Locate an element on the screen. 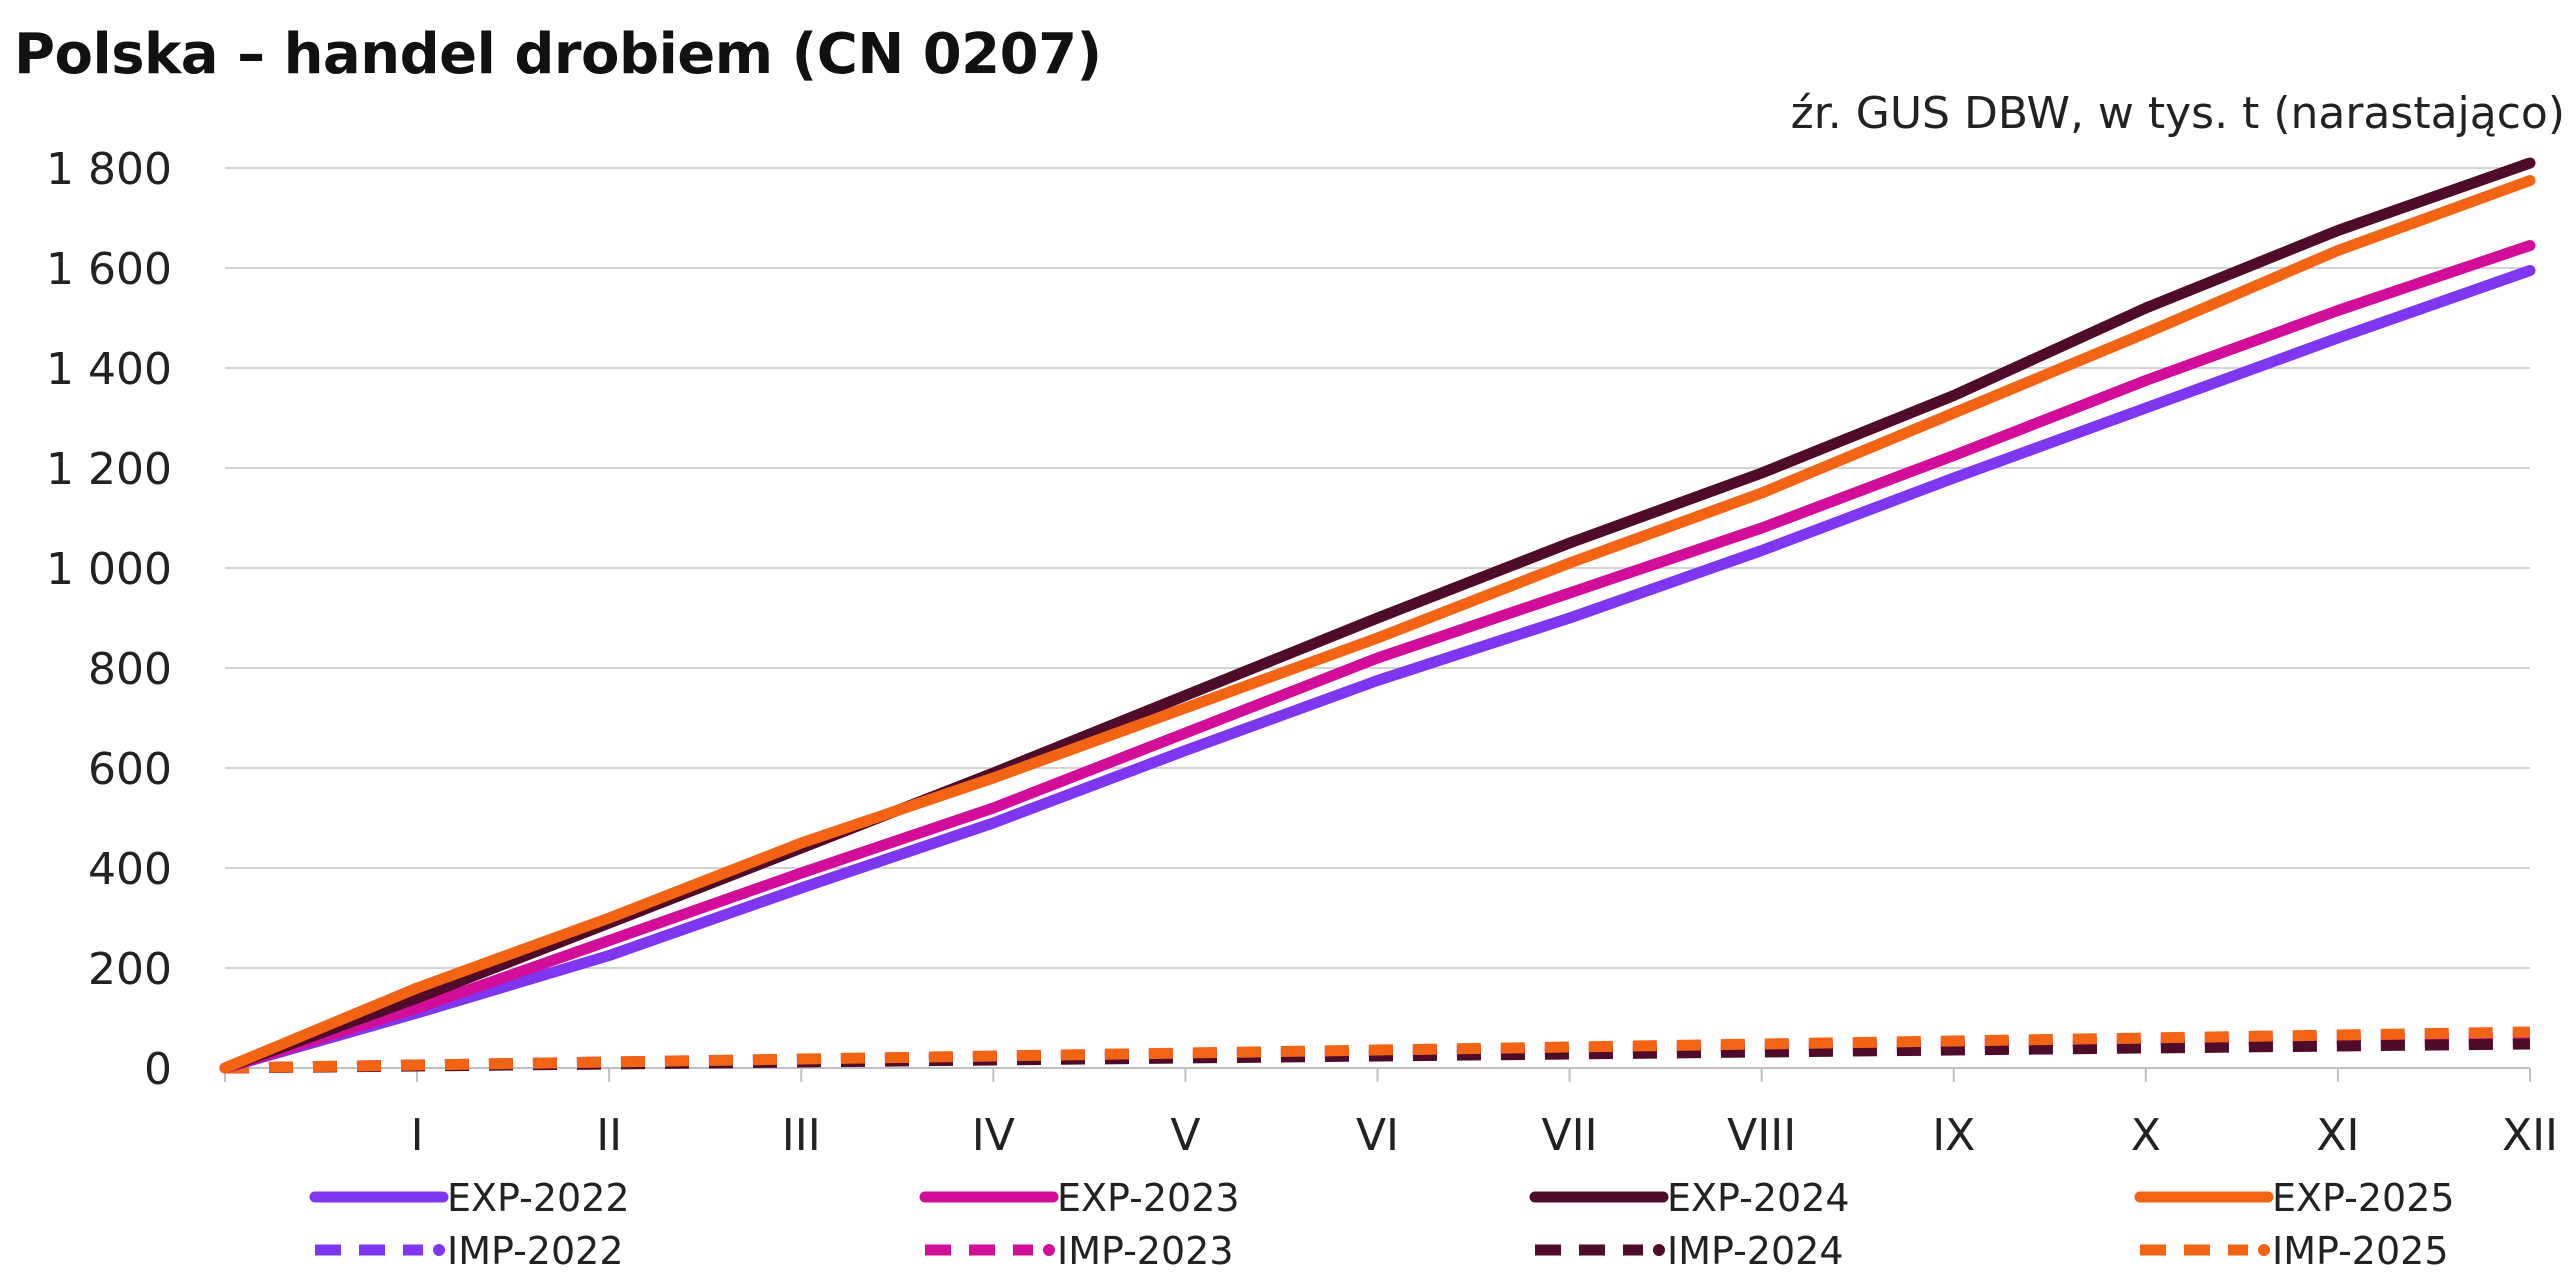  legend-label: IMP-2025 is located at coordinates (2360, 1251).